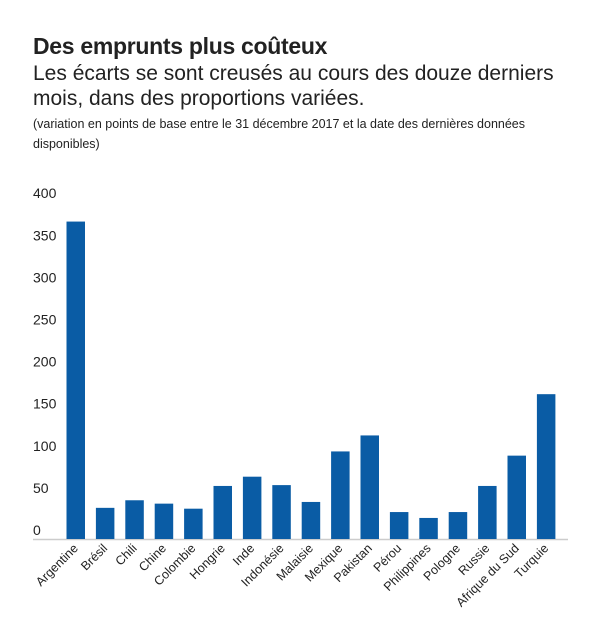 Image resolution: width=600 pixels, height=643 pixels. Describe the element at coordinates (75, 380) in the screenshot. I see `bar-argentine` at that location.